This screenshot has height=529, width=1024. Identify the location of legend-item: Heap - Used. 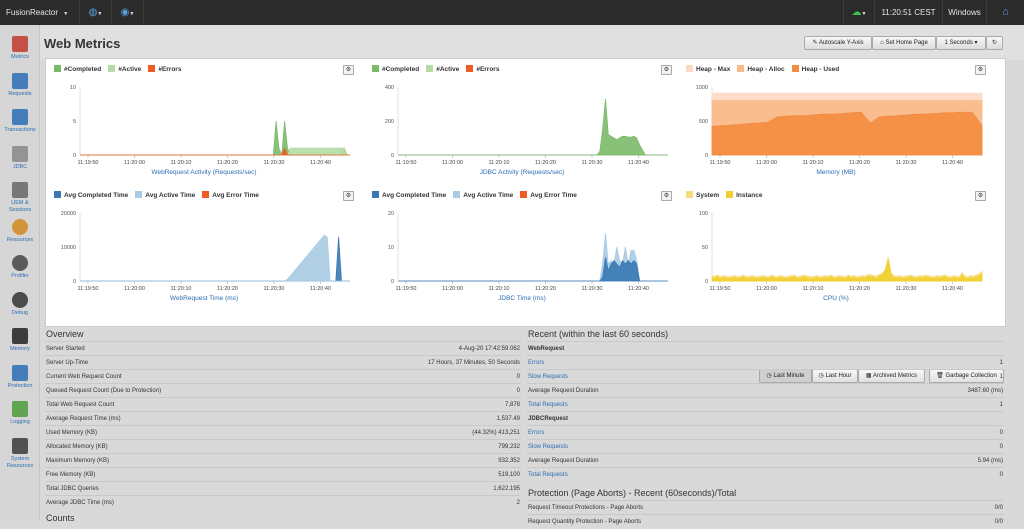
(815, 69).